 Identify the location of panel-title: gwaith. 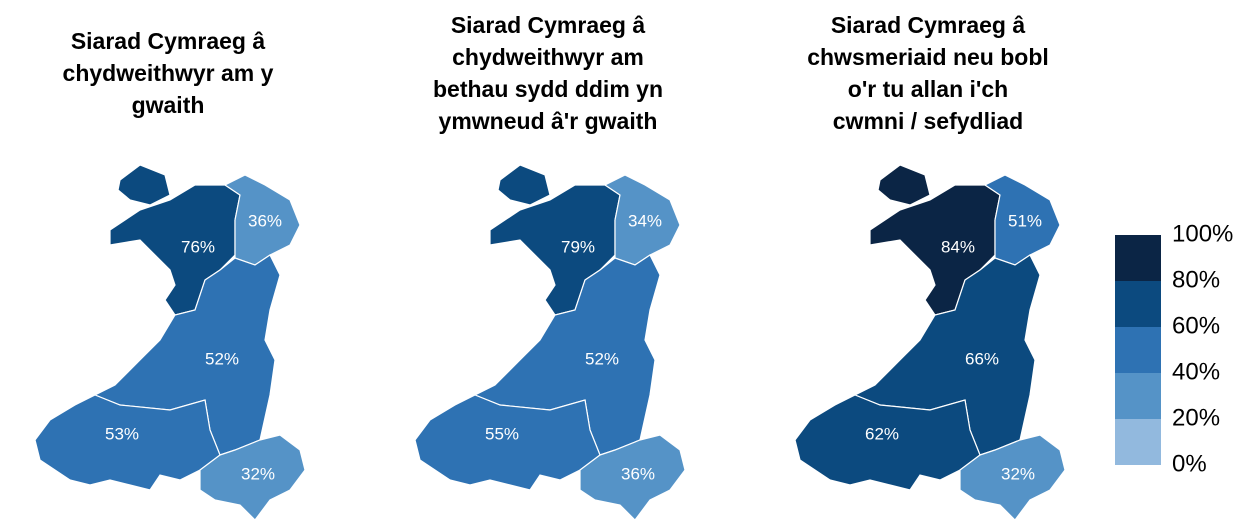
(168, 105).